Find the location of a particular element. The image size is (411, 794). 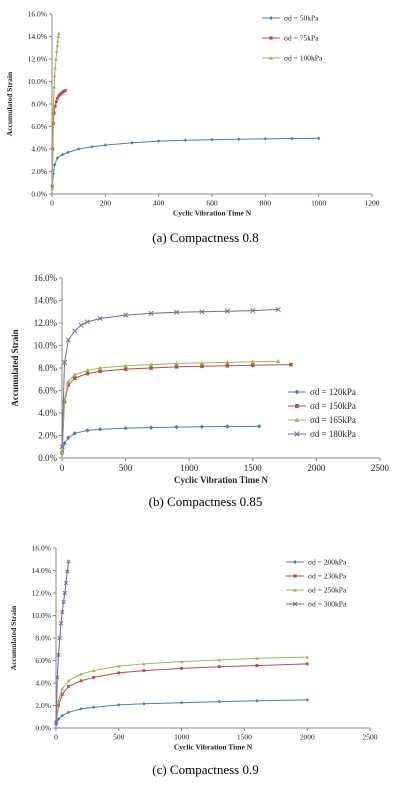

legend-entry: σd = 75kPa is located at coordinates (290, 38).